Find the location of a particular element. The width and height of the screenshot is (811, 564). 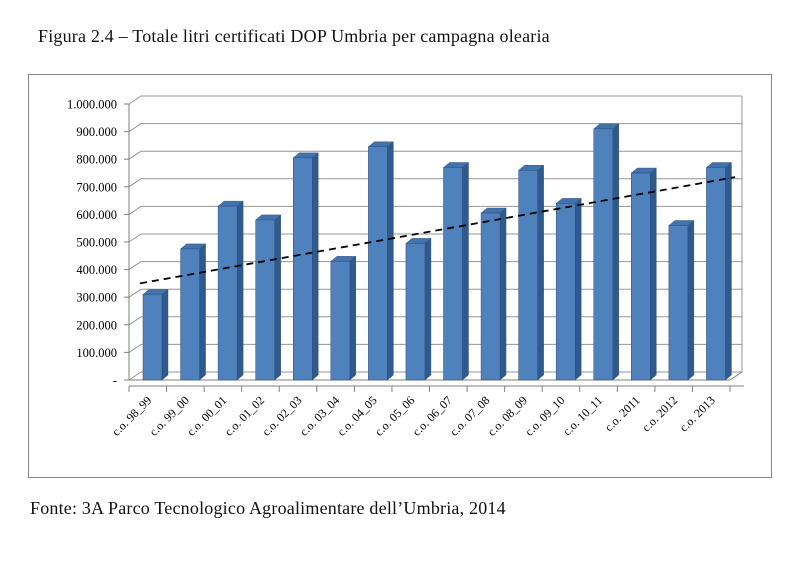

y-axis-label: 300.000 is located at coordinates (96, 298).